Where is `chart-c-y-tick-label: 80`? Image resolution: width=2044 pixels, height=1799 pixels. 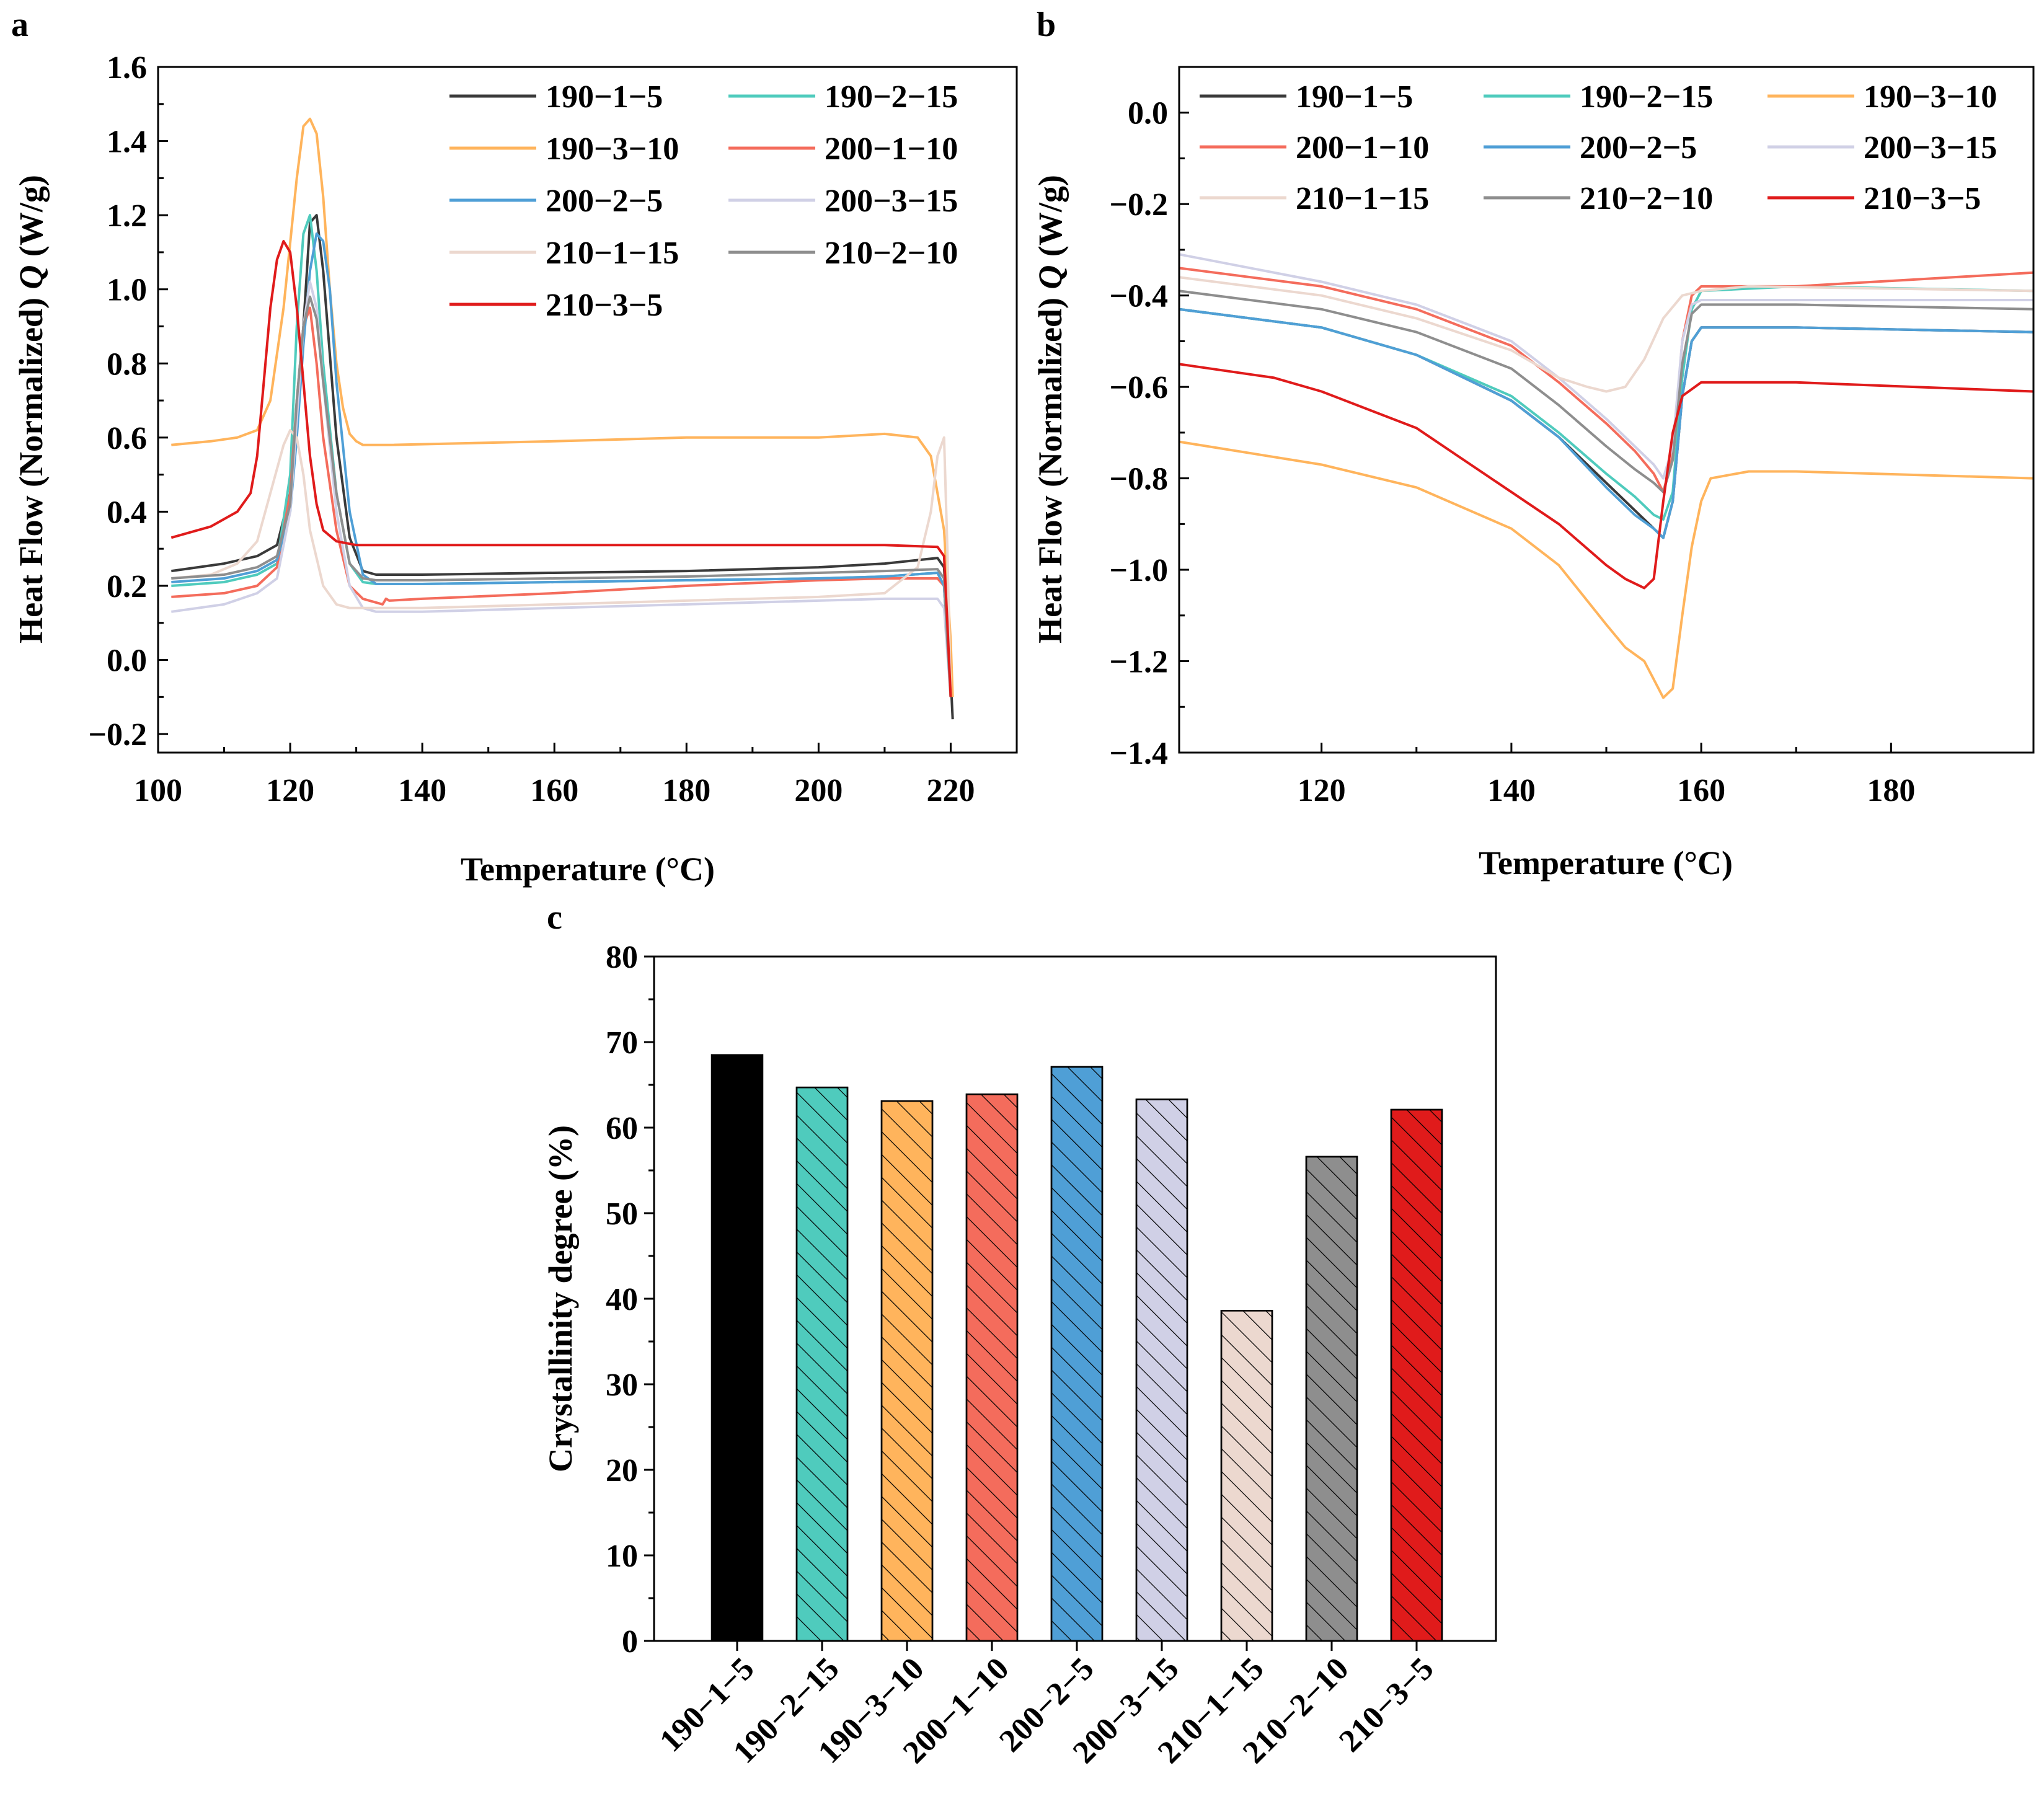 chart-c-y-tick-label: 80 is located at coordinates (622, 957).